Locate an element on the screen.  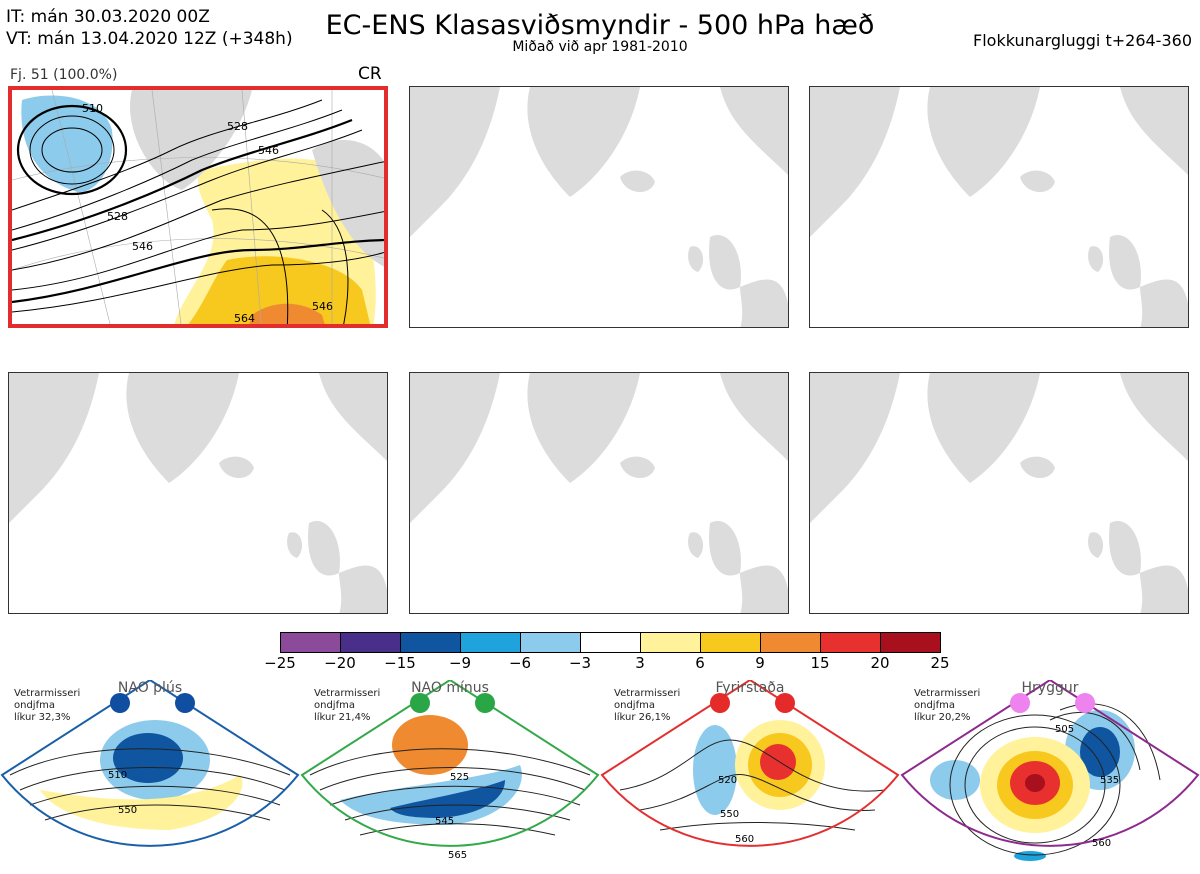
regime-title: NAO plús is located at coordinates (150, 688).